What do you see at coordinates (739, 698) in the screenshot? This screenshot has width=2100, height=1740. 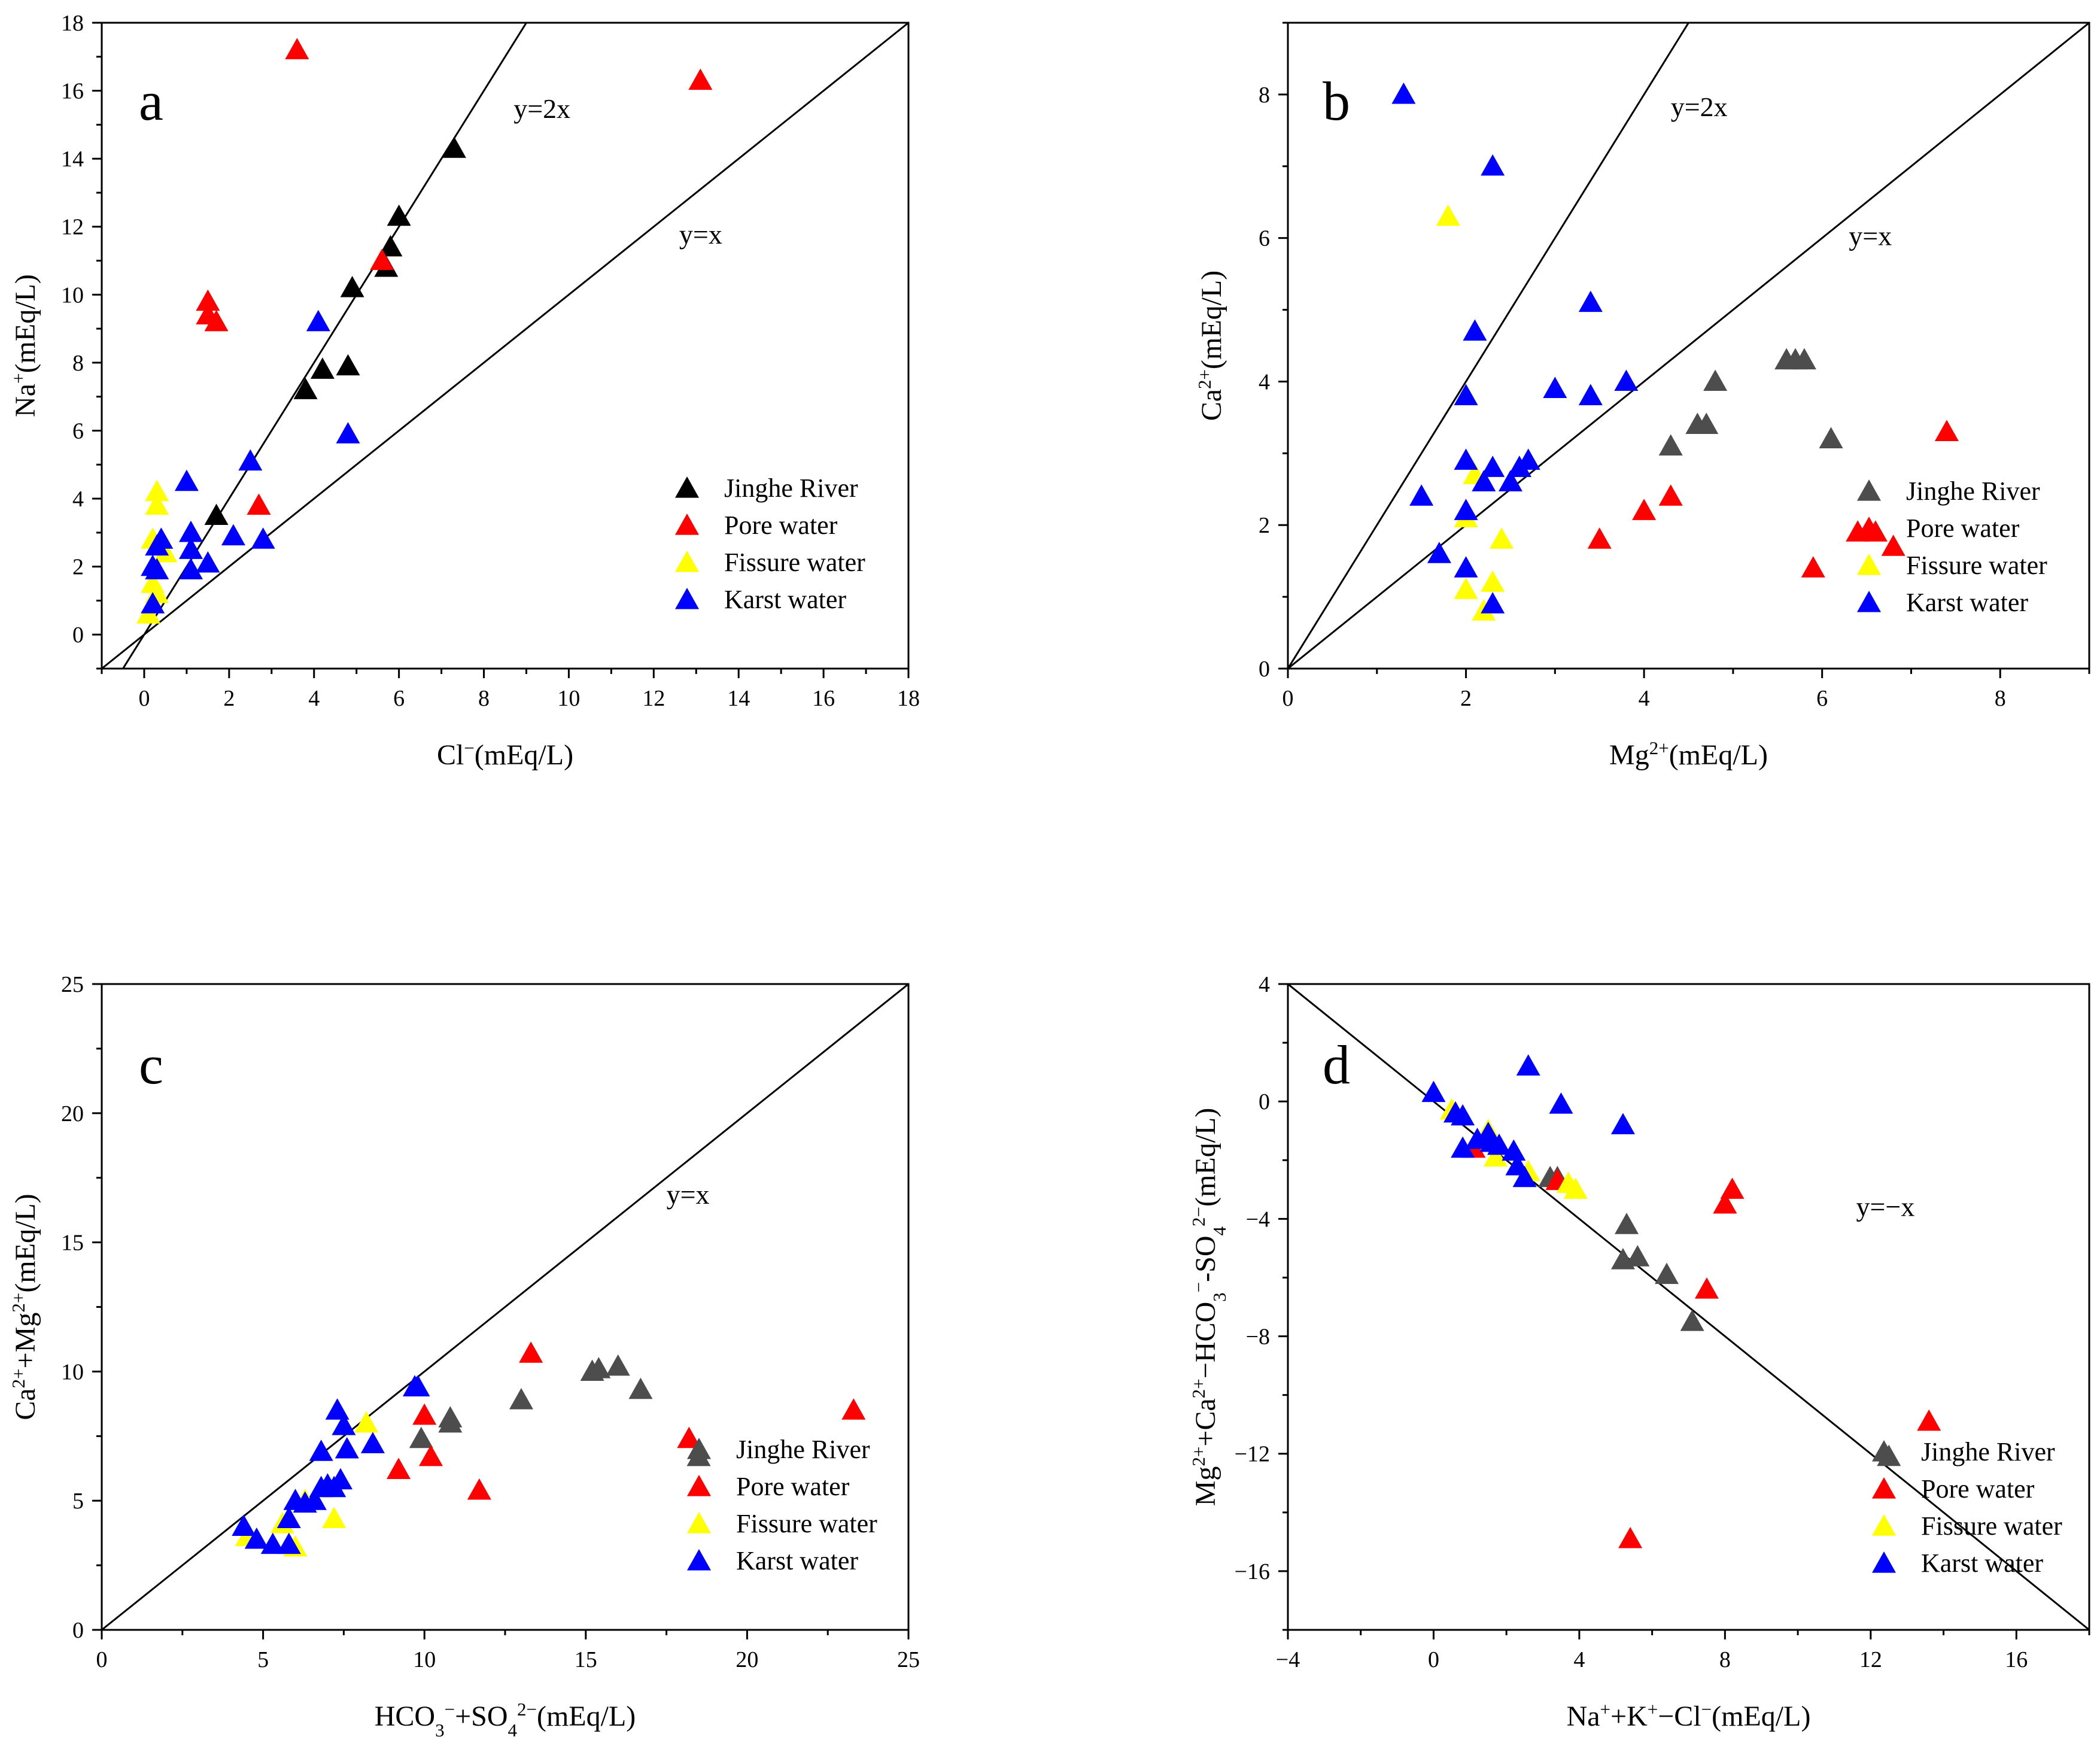 I see `x-tick-label: 14` at bounding box center [739, 698].